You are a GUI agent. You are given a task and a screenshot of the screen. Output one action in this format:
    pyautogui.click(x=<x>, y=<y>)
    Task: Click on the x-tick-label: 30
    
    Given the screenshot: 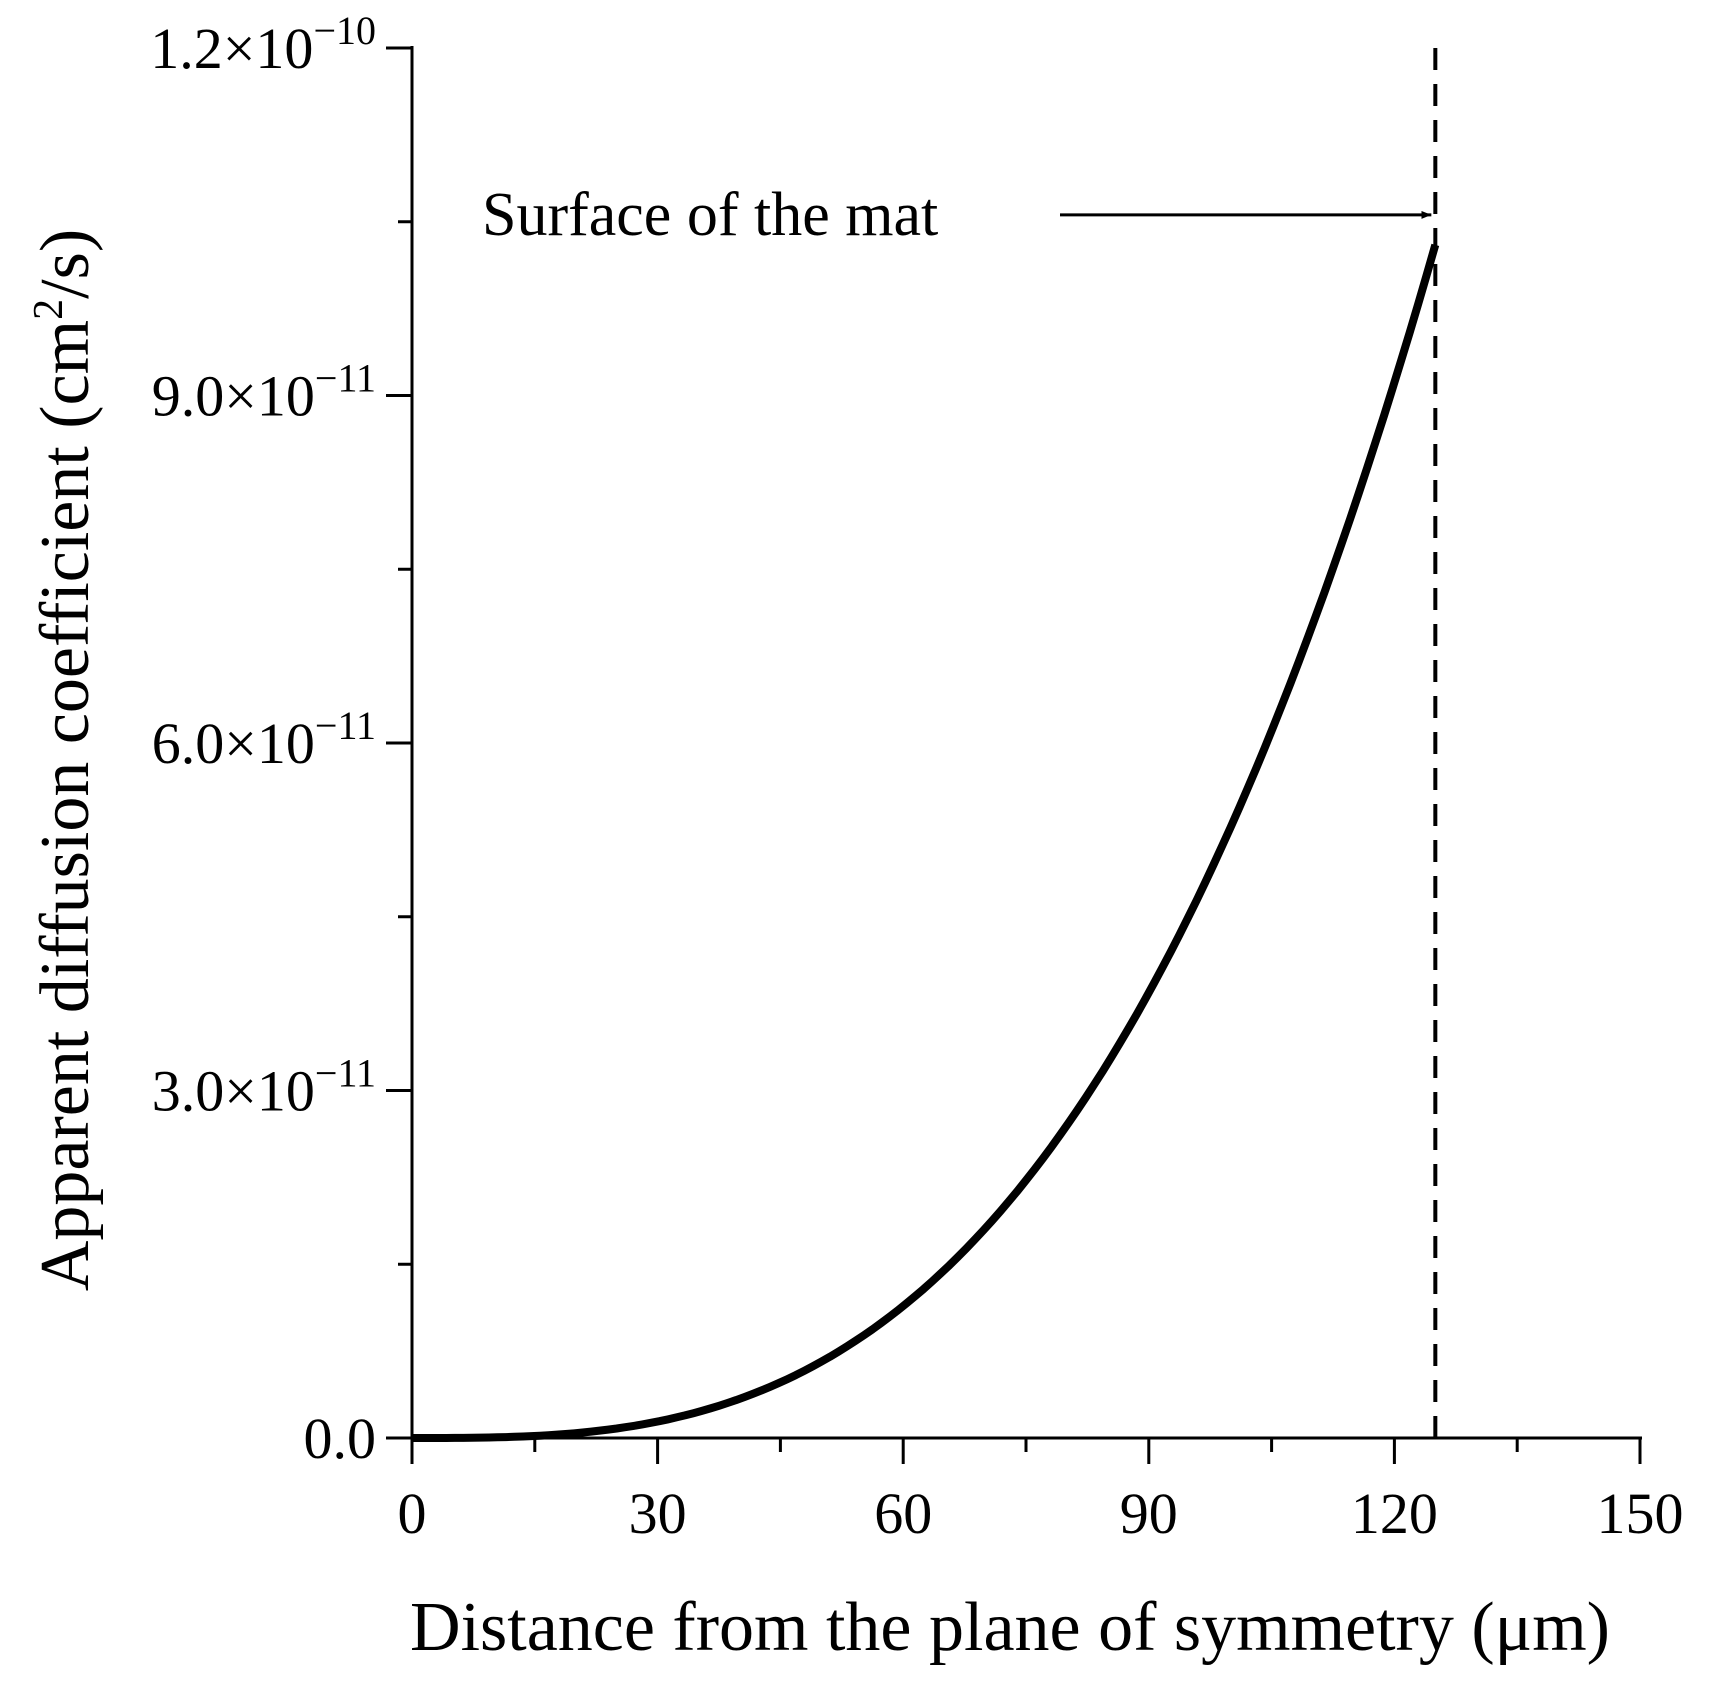 What is the action you would take?
    pyautogui.click(x=658, y=1513)
    